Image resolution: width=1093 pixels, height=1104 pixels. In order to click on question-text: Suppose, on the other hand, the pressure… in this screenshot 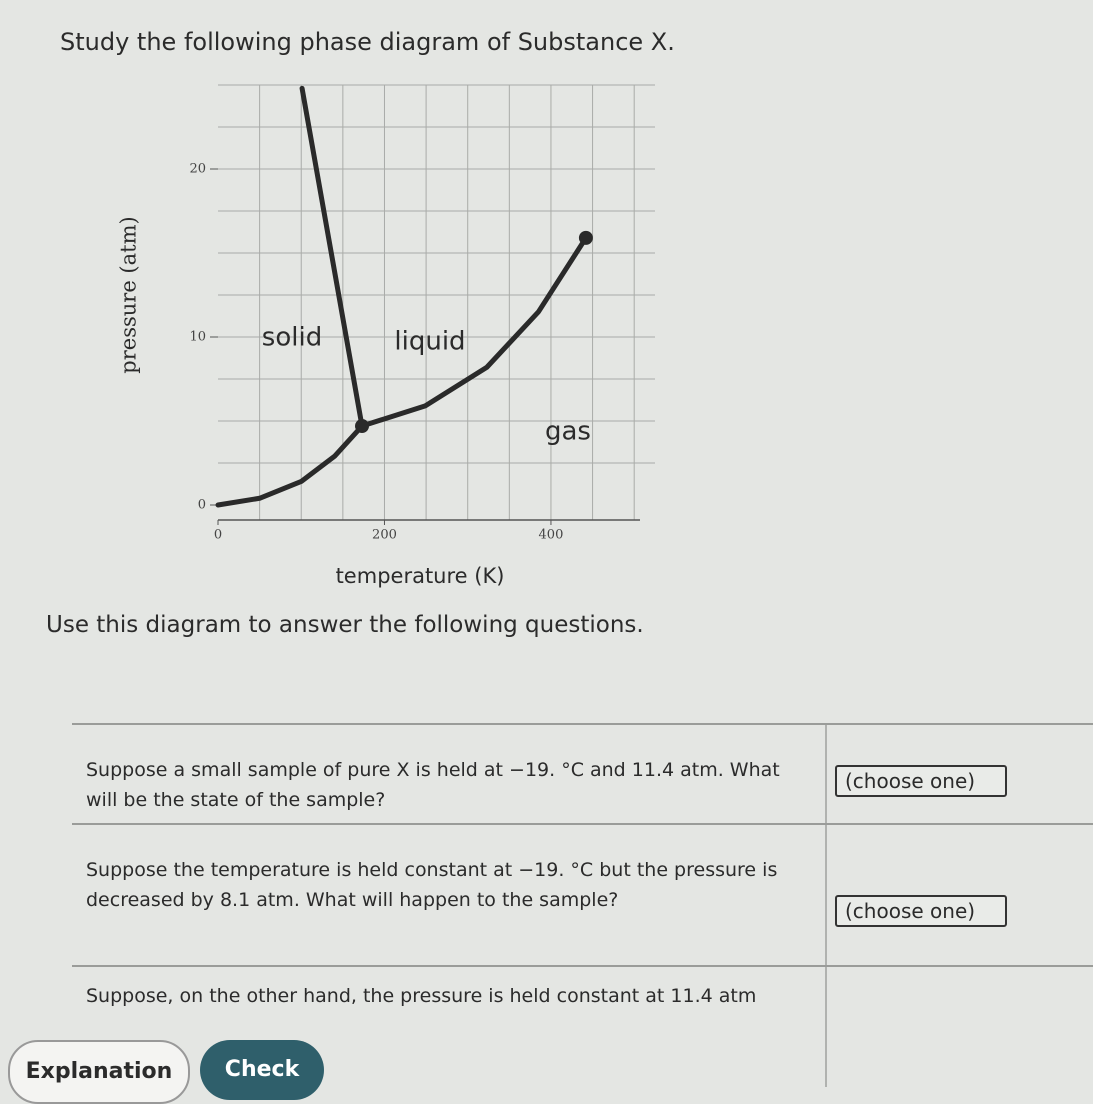, I will do `click(421, 996)`.